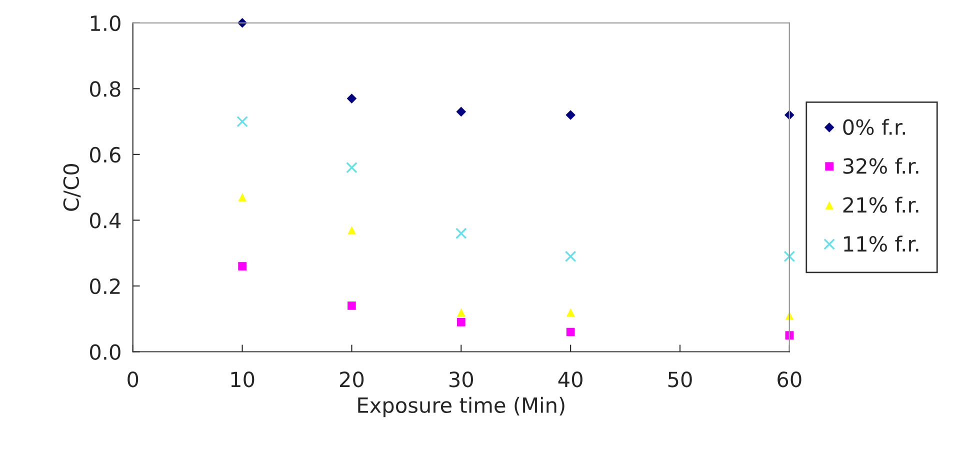 This screenshot has height=458, width=977. Describe the element at coordinates (105, 154) in the screenshot. I see `y-tick-label: 0.6` at that location.